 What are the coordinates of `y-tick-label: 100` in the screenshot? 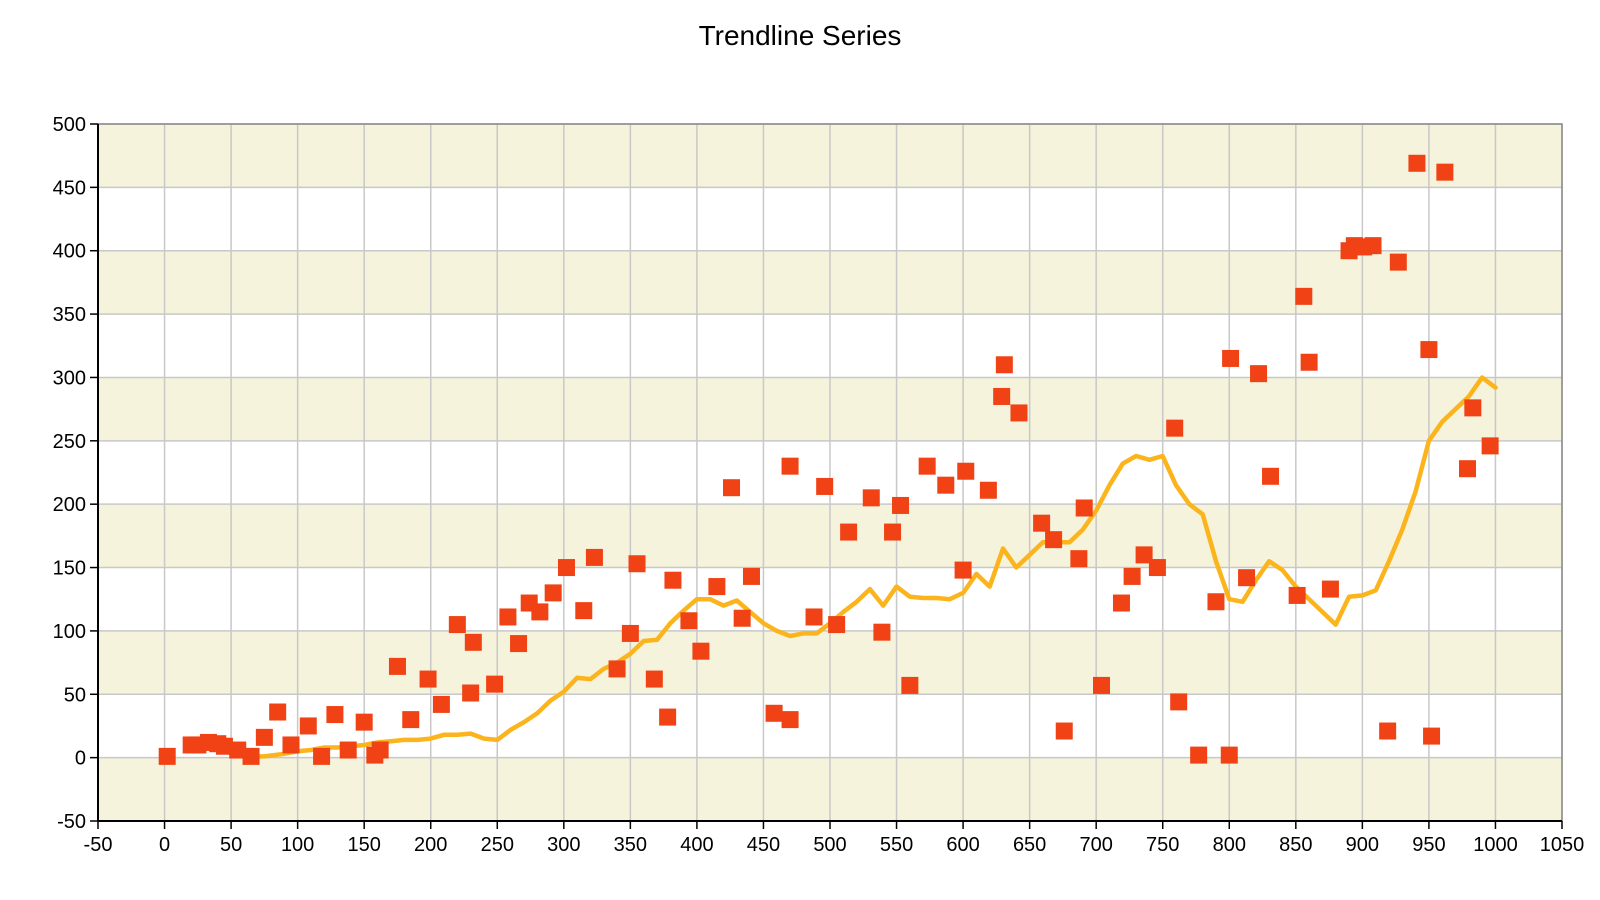 It's located at (69, 632).